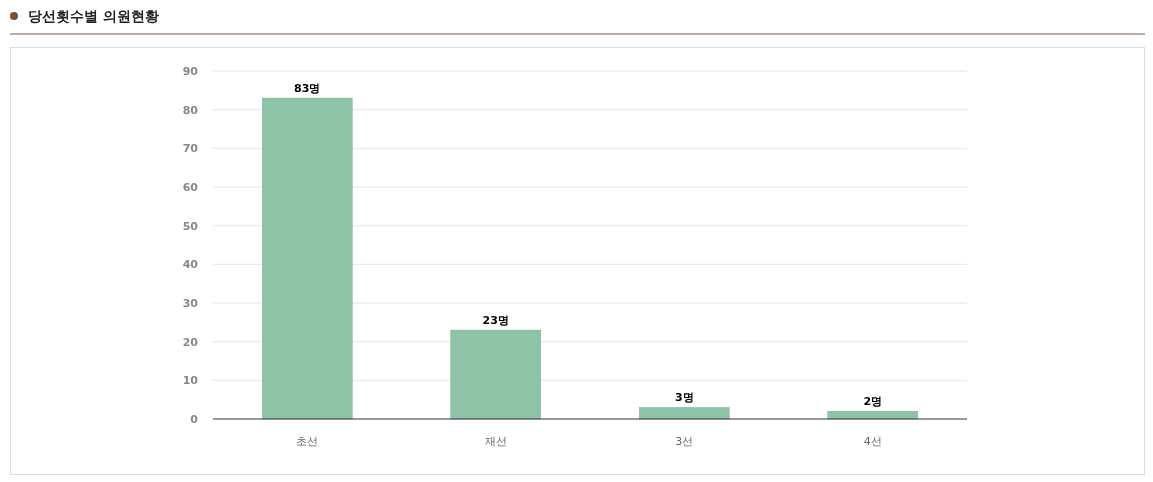  Describe the element at coordinates (190, 303) in the screenshot. I see `y-tick-label: 30` at that location.